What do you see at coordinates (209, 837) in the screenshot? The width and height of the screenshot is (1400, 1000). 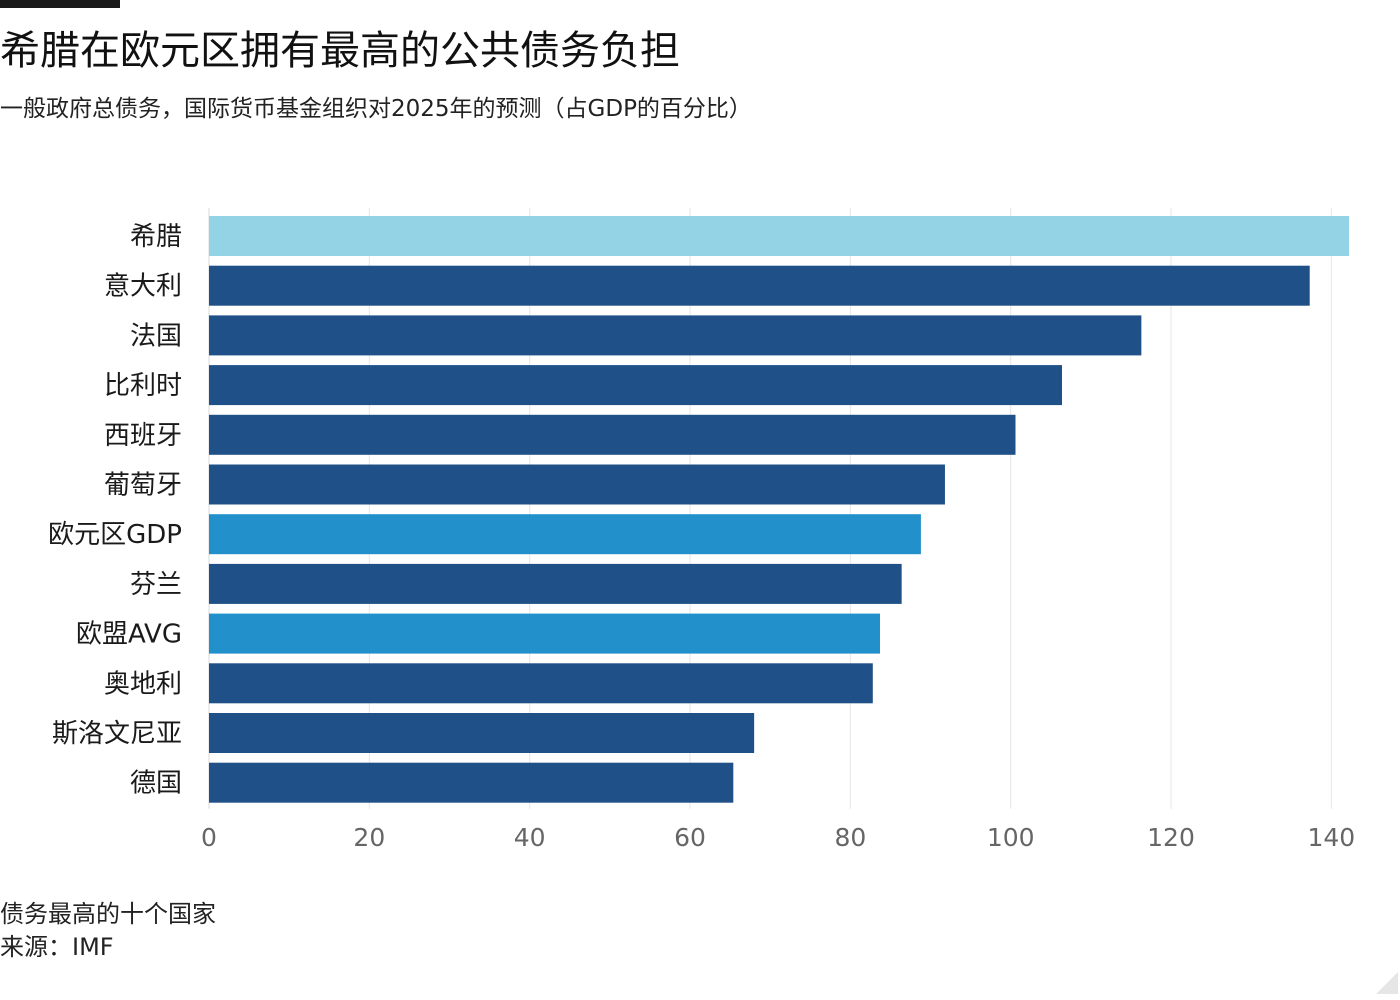 I see `x-tick-label: 0` at bounding box center [209, 837].